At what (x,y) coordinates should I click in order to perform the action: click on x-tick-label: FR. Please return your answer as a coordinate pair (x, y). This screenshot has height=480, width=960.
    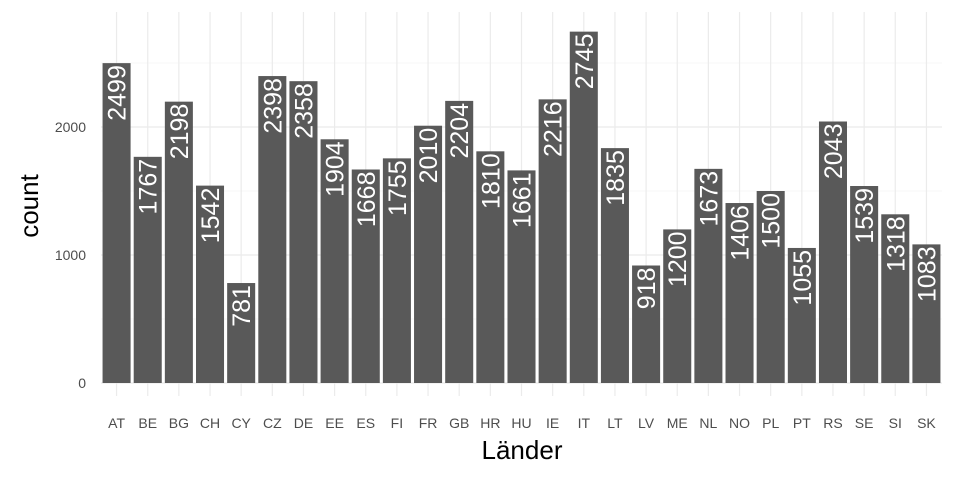
    Looking at the image, I should click on (428, 423).